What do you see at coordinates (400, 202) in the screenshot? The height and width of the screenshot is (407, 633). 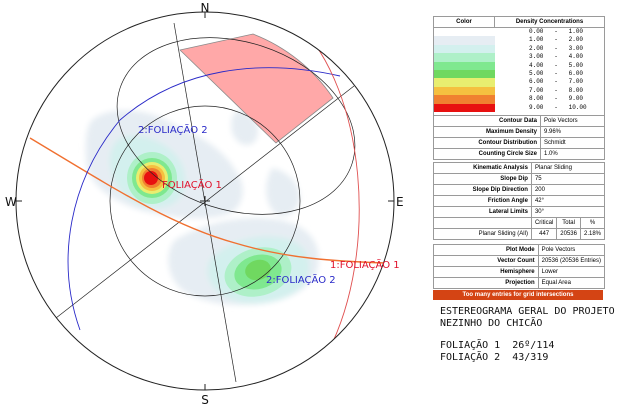 I see `east-label: E` at bounding box center [400, 202].